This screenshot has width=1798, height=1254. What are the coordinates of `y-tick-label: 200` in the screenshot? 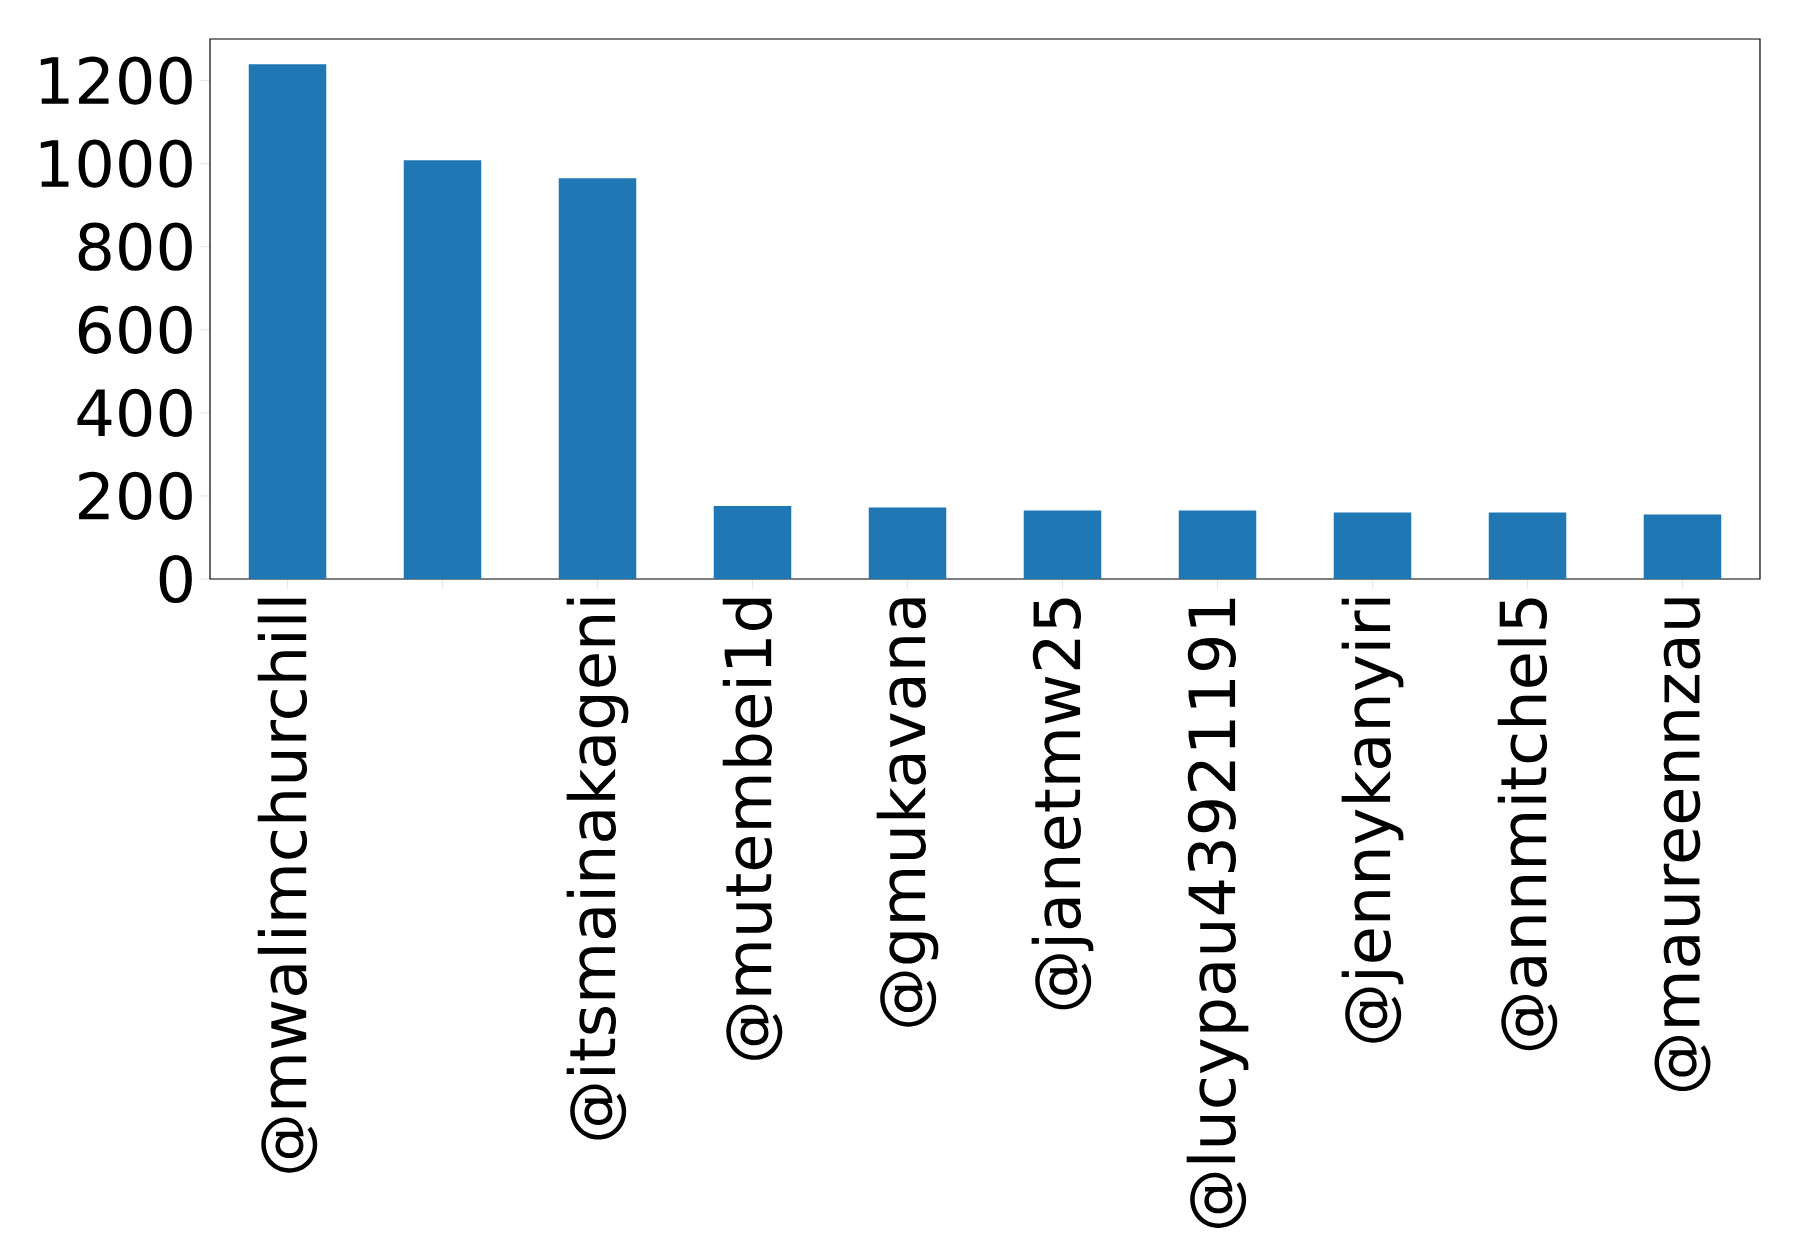 It's located at (135, 496).